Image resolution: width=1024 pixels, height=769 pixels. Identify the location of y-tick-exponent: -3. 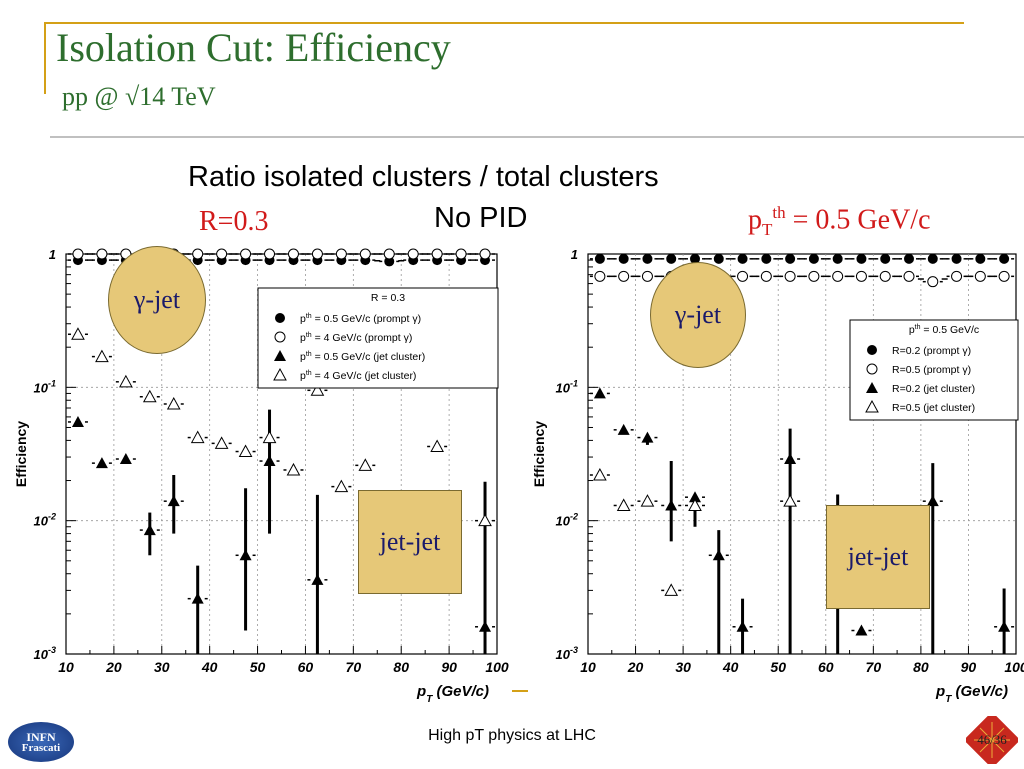
(574, 650).